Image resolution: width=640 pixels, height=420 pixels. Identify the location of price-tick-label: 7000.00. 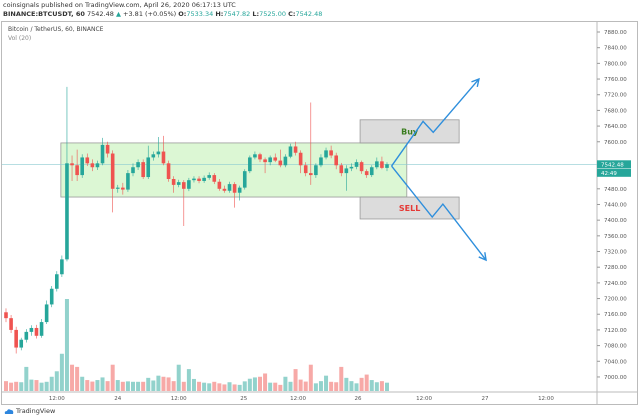
(615, 378).